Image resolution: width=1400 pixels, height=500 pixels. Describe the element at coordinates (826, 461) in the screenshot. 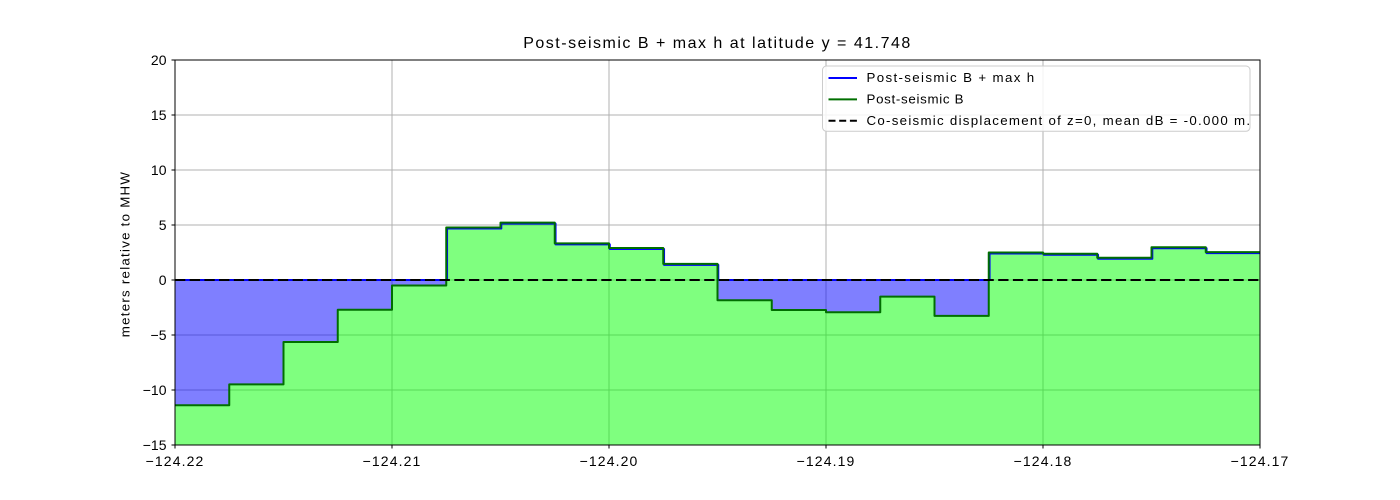

I see `svg-text: −124.19` at that location.